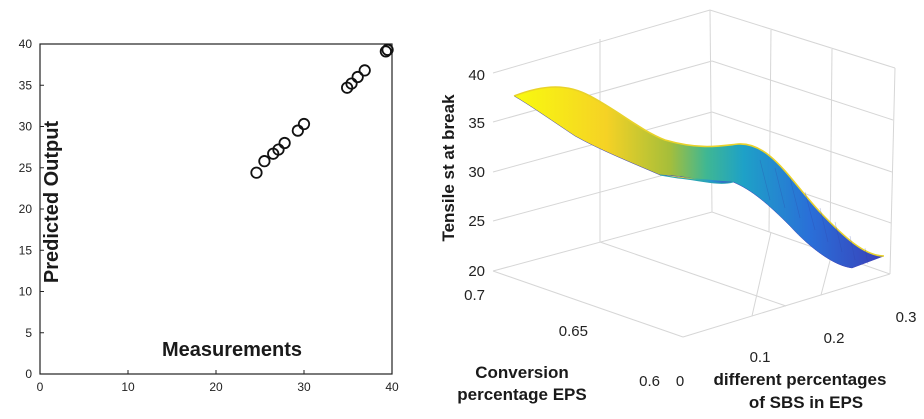  Describe the element at coordinates (476, 75) in the screenshot. I see `z-tick: 40` at that location.